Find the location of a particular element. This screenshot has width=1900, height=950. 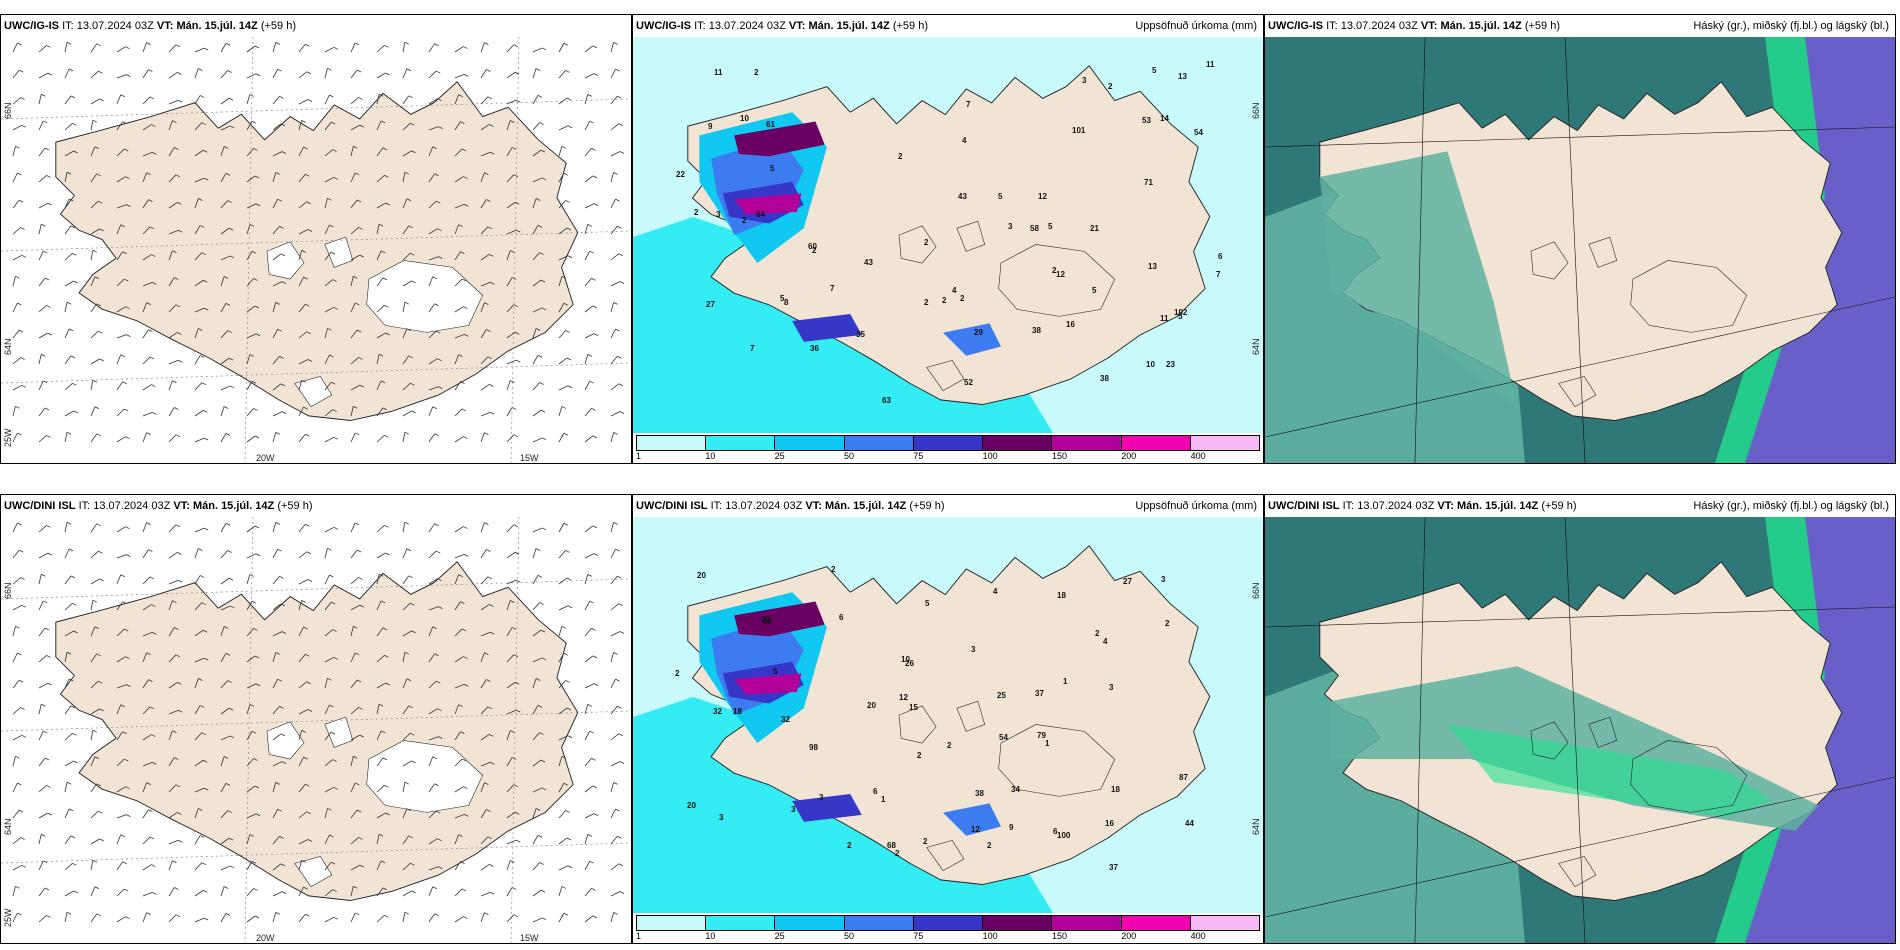

precip-value-label: 1 is located at coordinates (883, 799).